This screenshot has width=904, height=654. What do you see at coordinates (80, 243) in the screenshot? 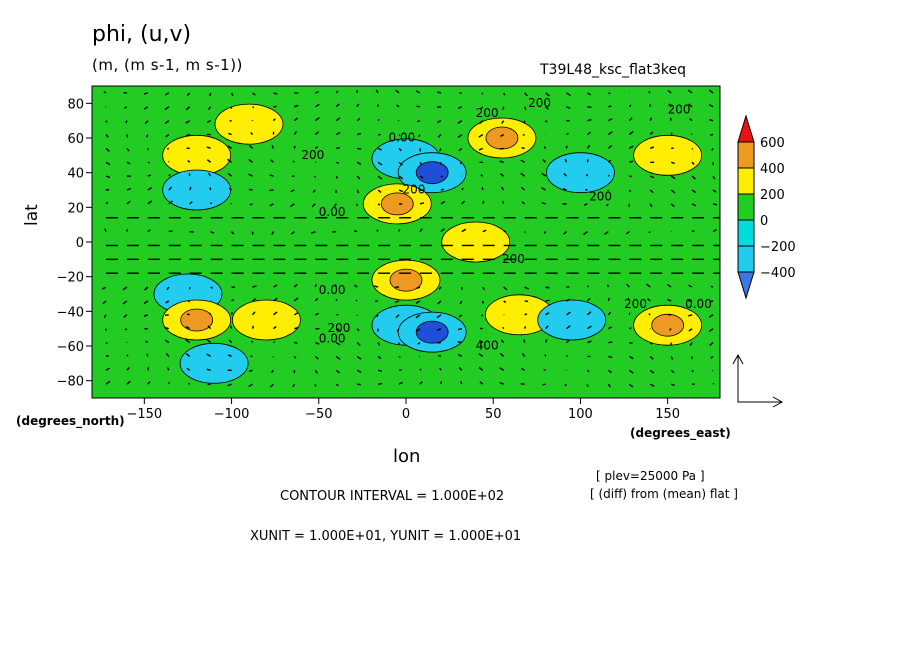
I see `y-tick-label: 0` at bounding box center [80, 243].